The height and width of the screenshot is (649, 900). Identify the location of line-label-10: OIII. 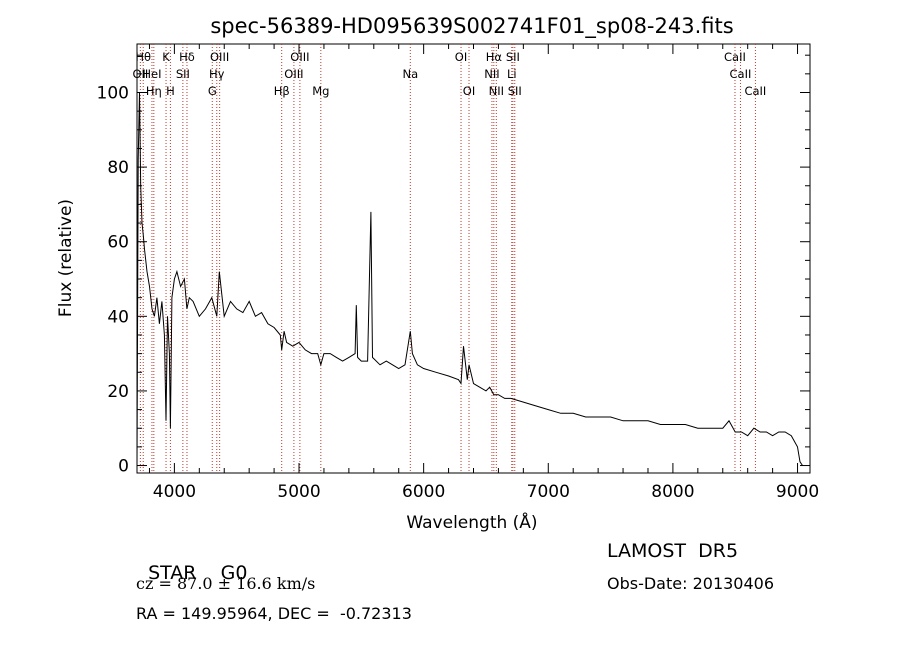
(219, 57).